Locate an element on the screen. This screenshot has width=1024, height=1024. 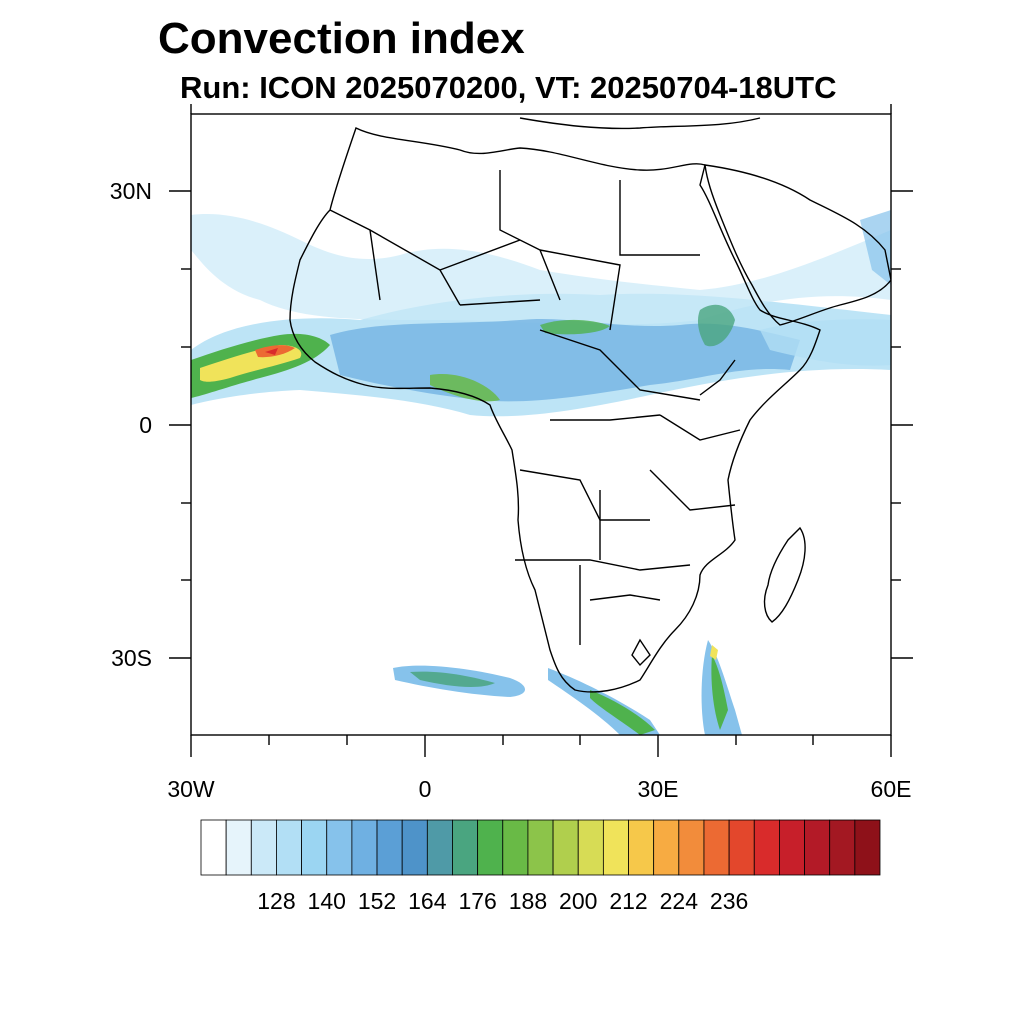
colorbar is located at coordinates (540, 847).